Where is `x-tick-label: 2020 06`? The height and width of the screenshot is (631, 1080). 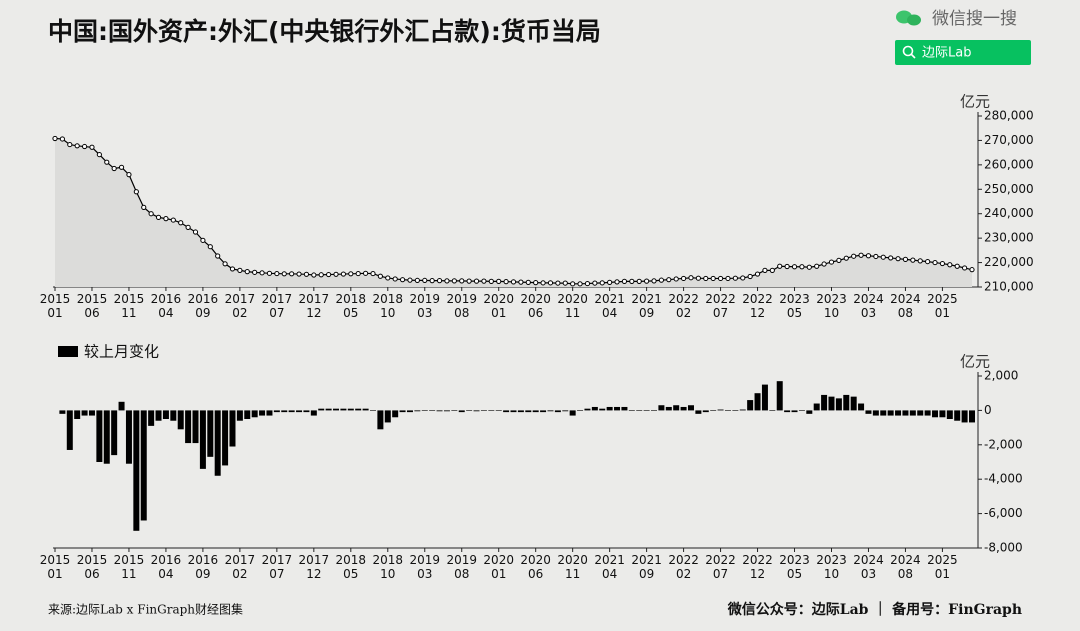 x-tick-label: 2020 06 is located at coordinates (535, 567).